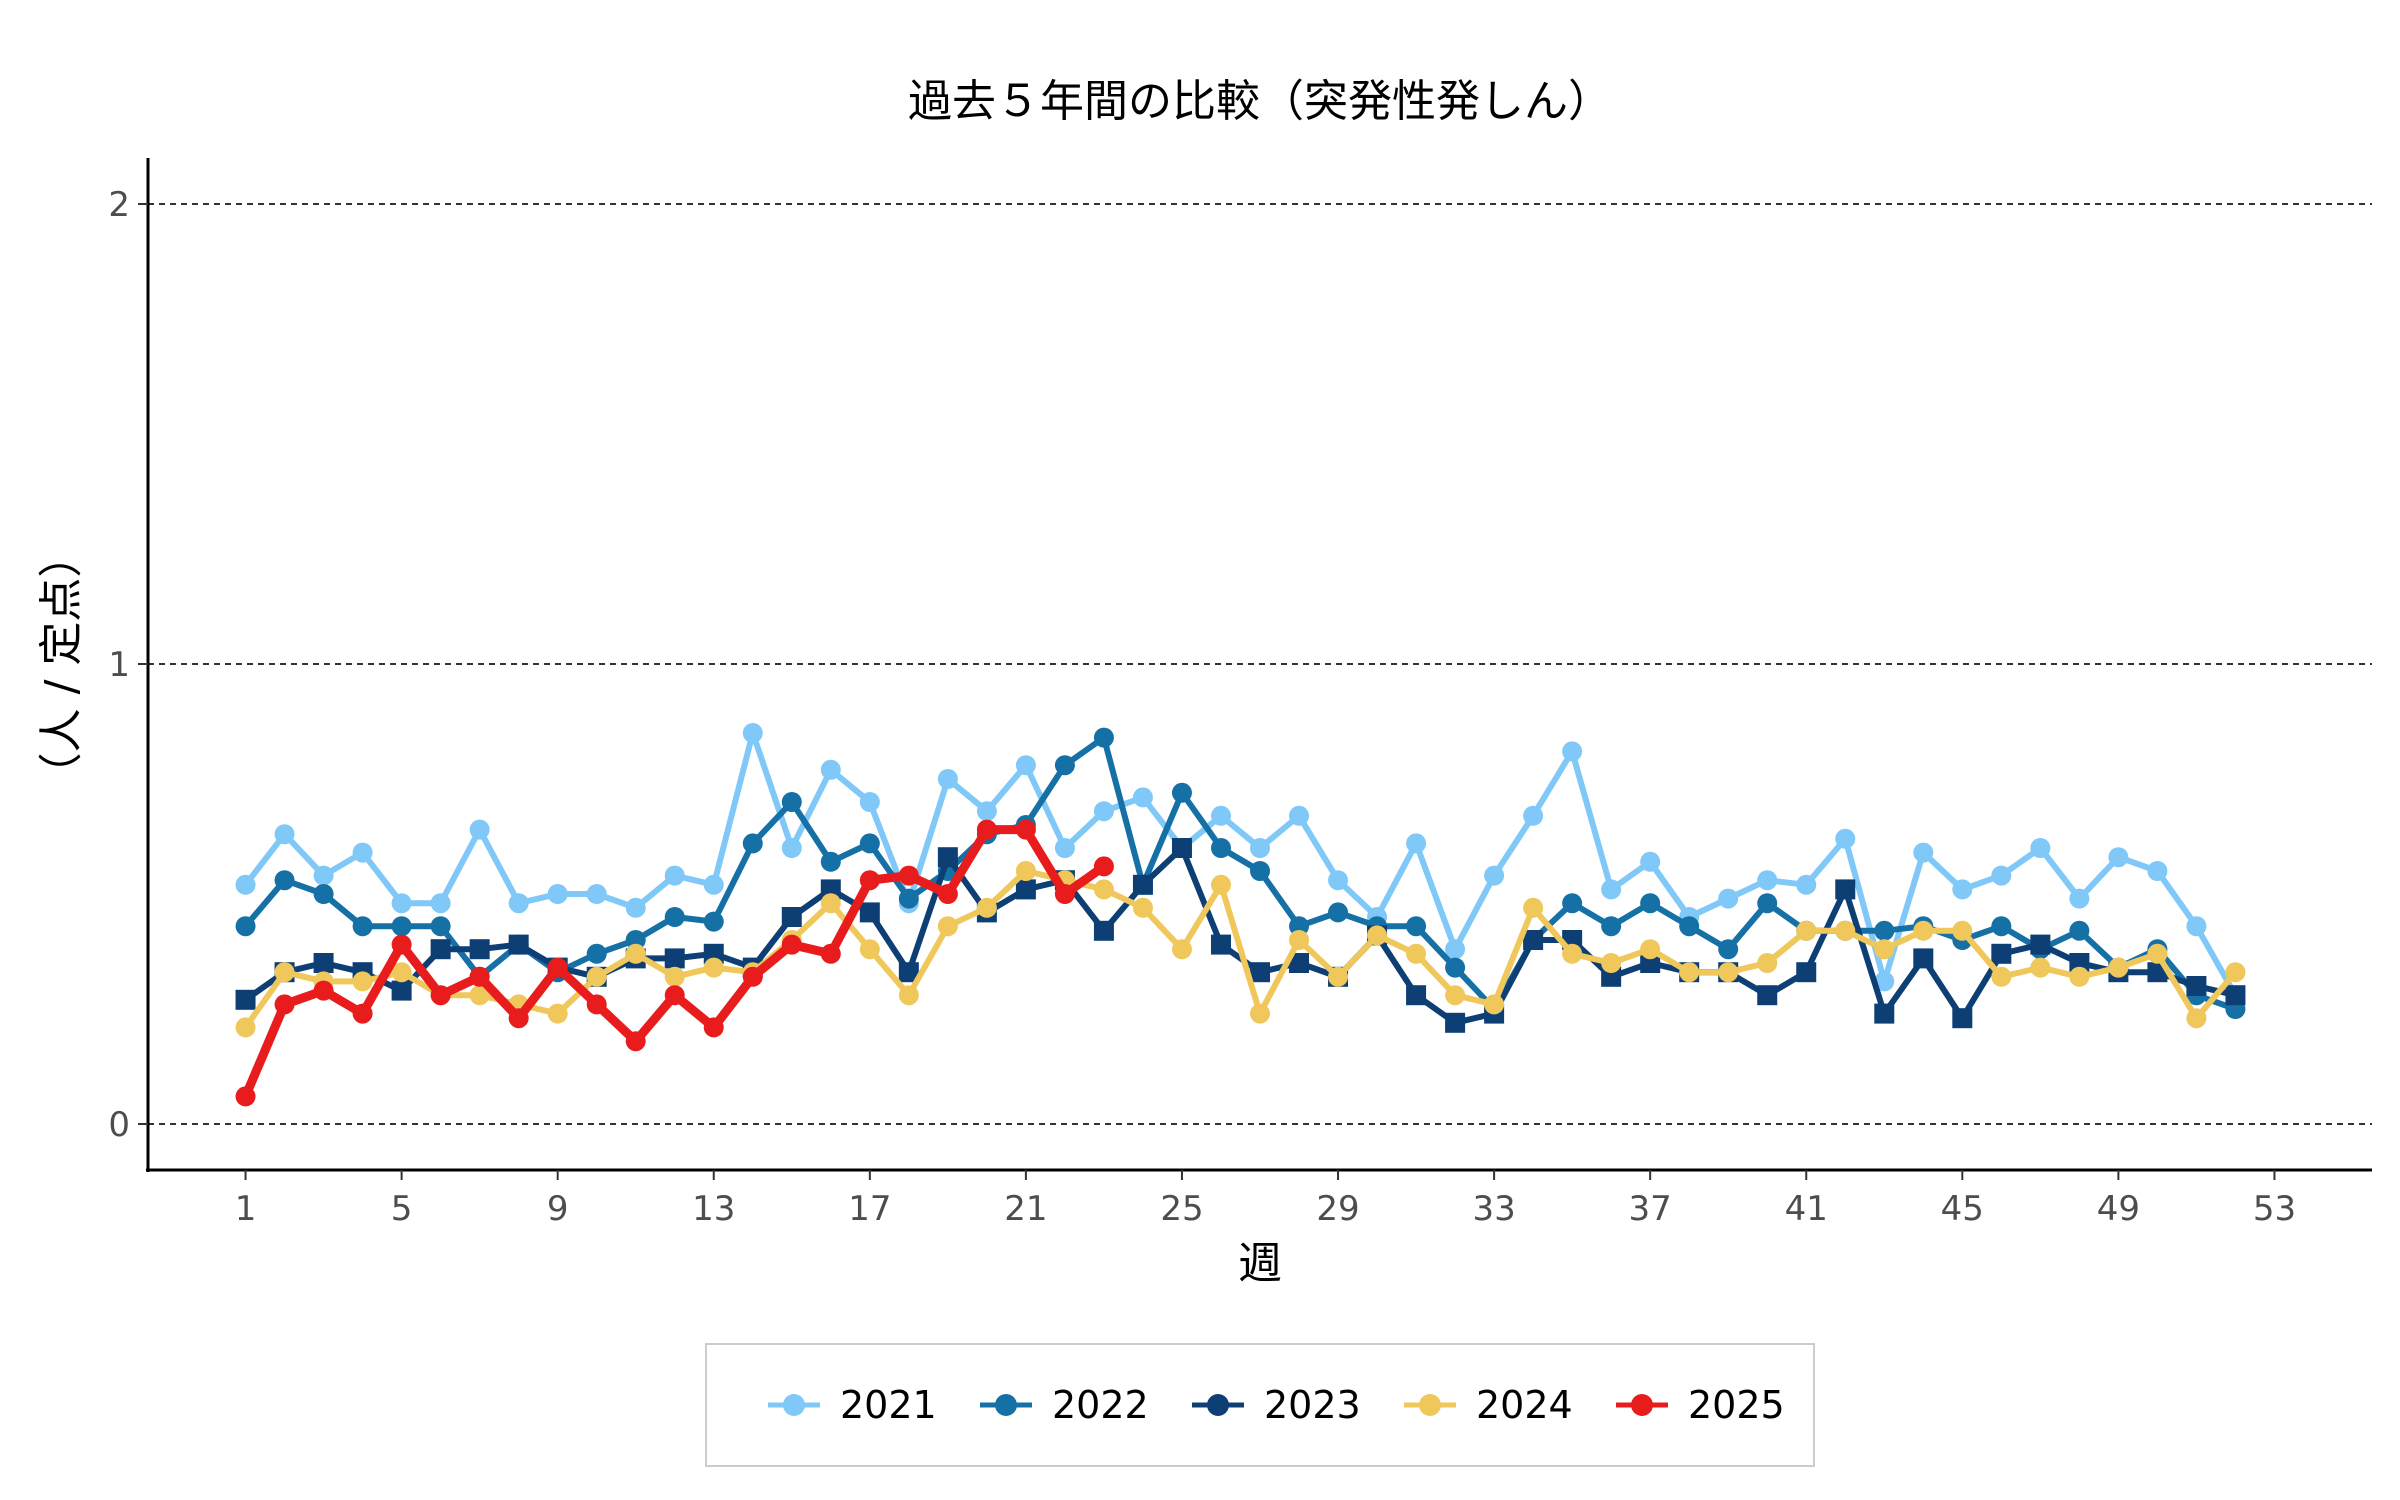  Describe the element at coordinates (119, 205) in the screenshot. I see `y-tick-label: 2` at that location.